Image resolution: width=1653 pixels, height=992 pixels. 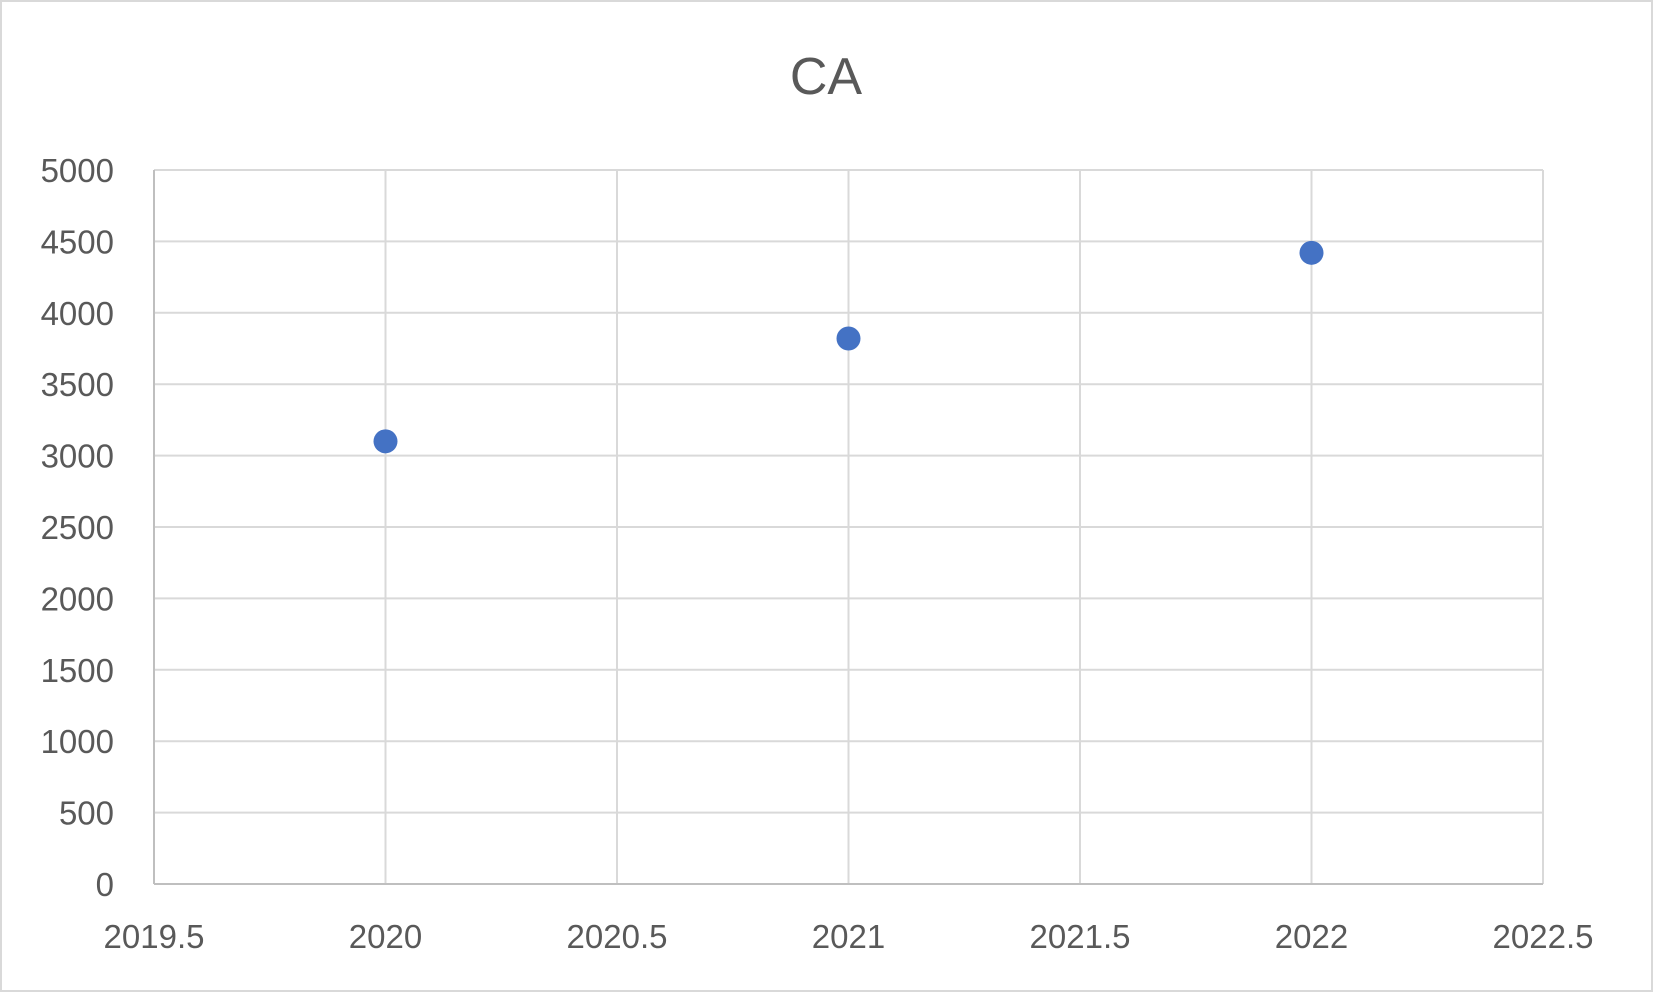 What do you see at coordinates (77, 170) in the screenshot?
I see `y-tick-label: 5000` at bounding box center [77, 170].